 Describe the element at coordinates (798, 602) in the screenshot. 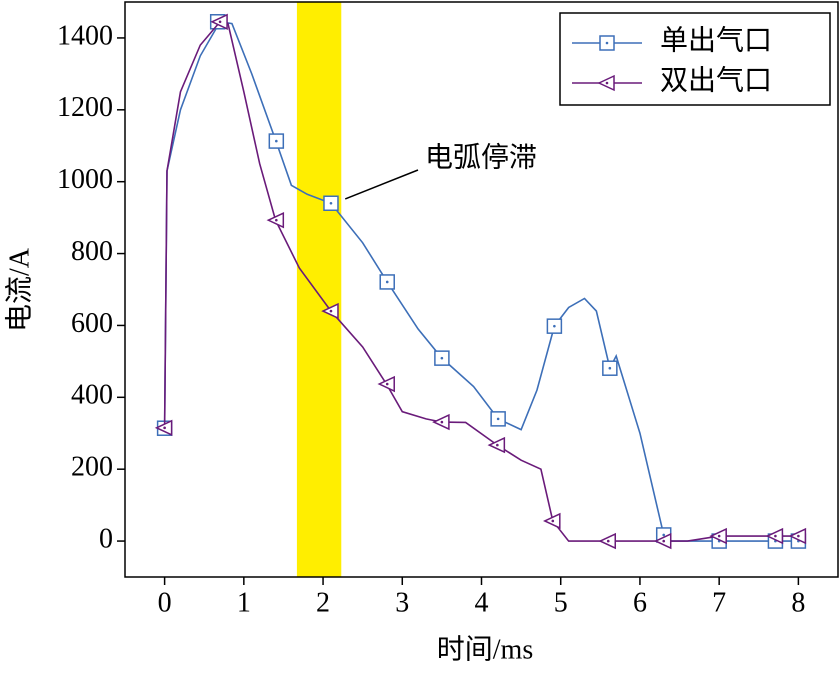

I see `x-tick-label: 8` at that location.